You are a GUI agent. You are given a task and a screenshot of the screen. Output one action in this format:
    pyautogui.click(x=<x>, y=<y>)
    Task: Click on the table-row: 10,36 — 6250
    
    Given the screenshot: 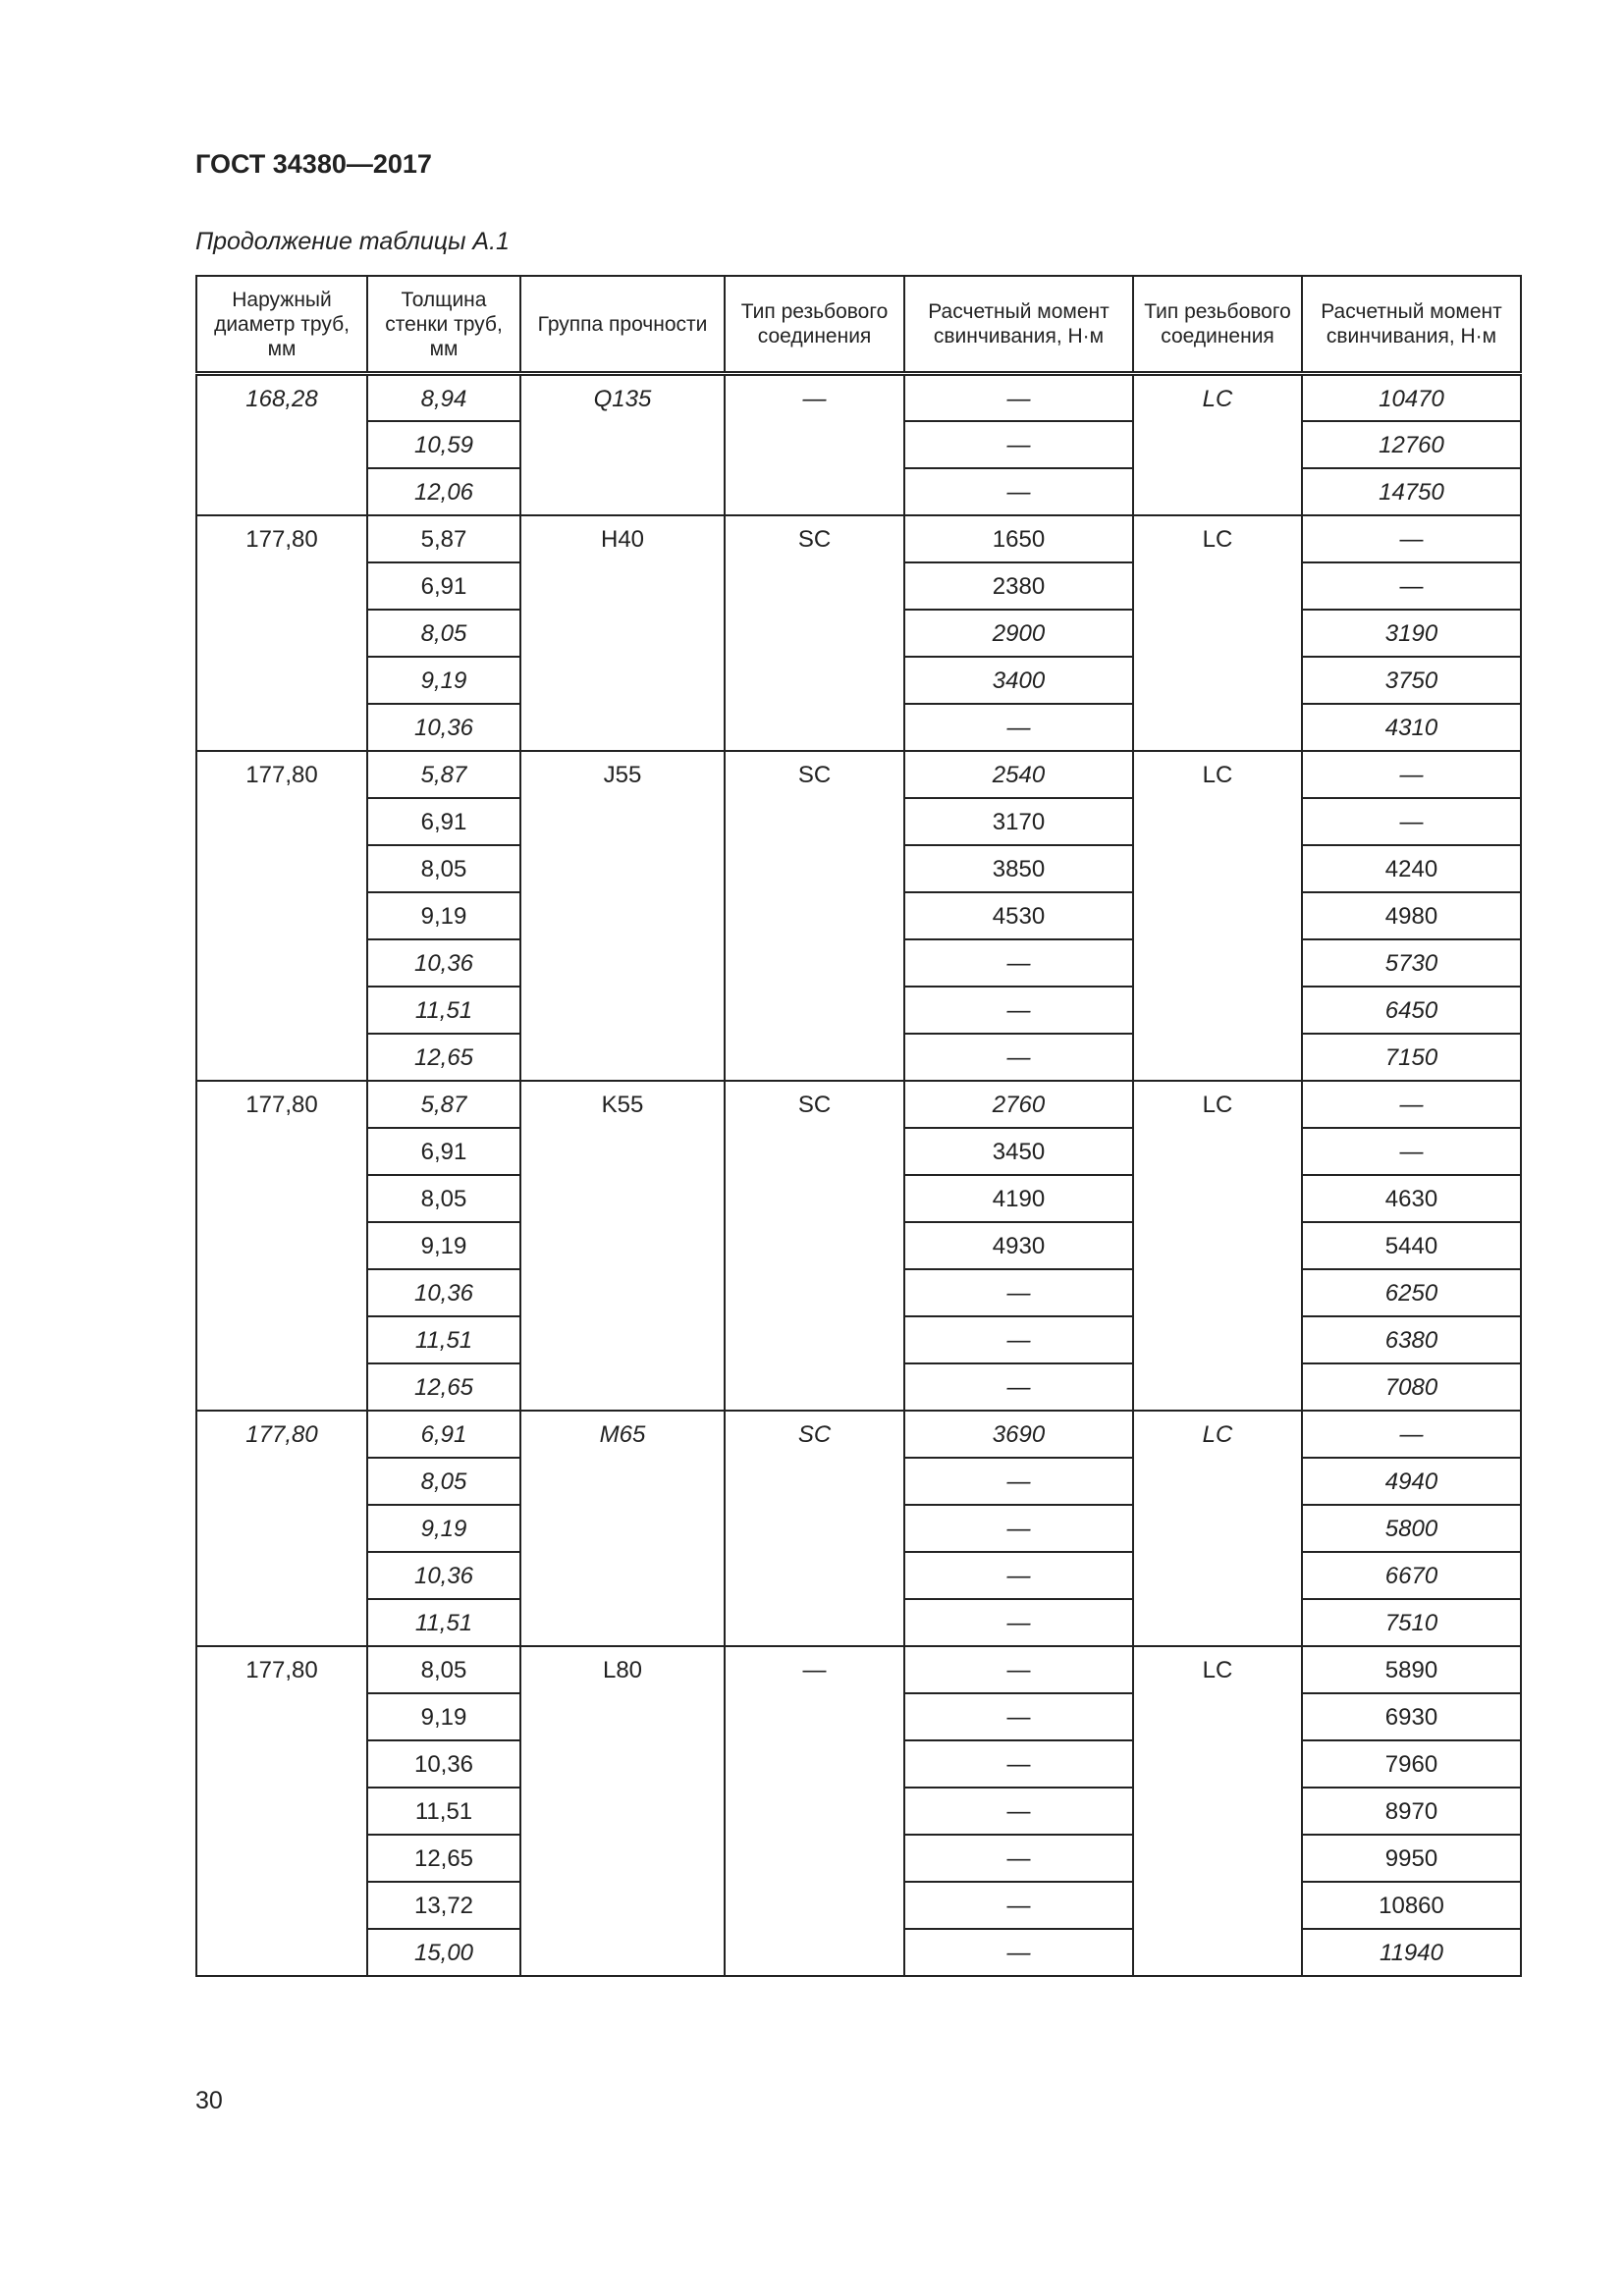 What is the action you would take?
    pyautogui.click(x=859, y=1292)
    